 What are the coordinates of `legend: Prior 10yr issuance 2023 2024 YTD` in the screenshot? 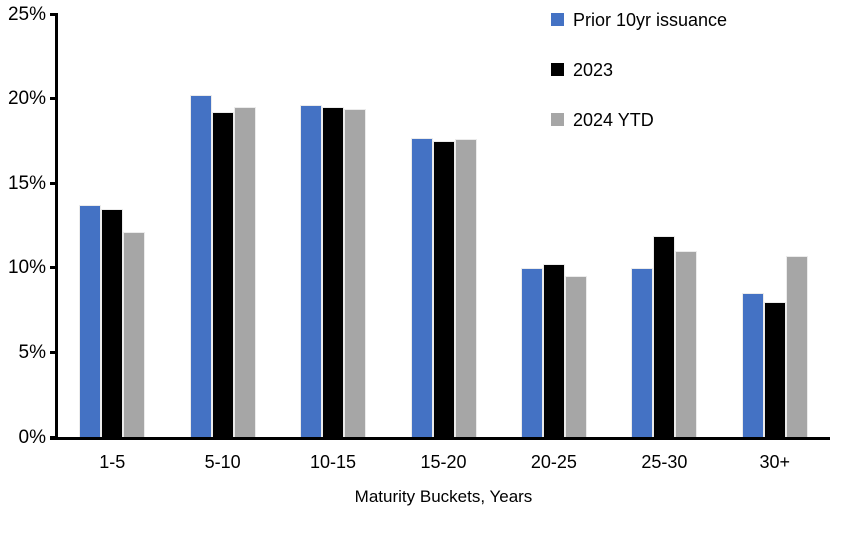 It's located at (639, 85).